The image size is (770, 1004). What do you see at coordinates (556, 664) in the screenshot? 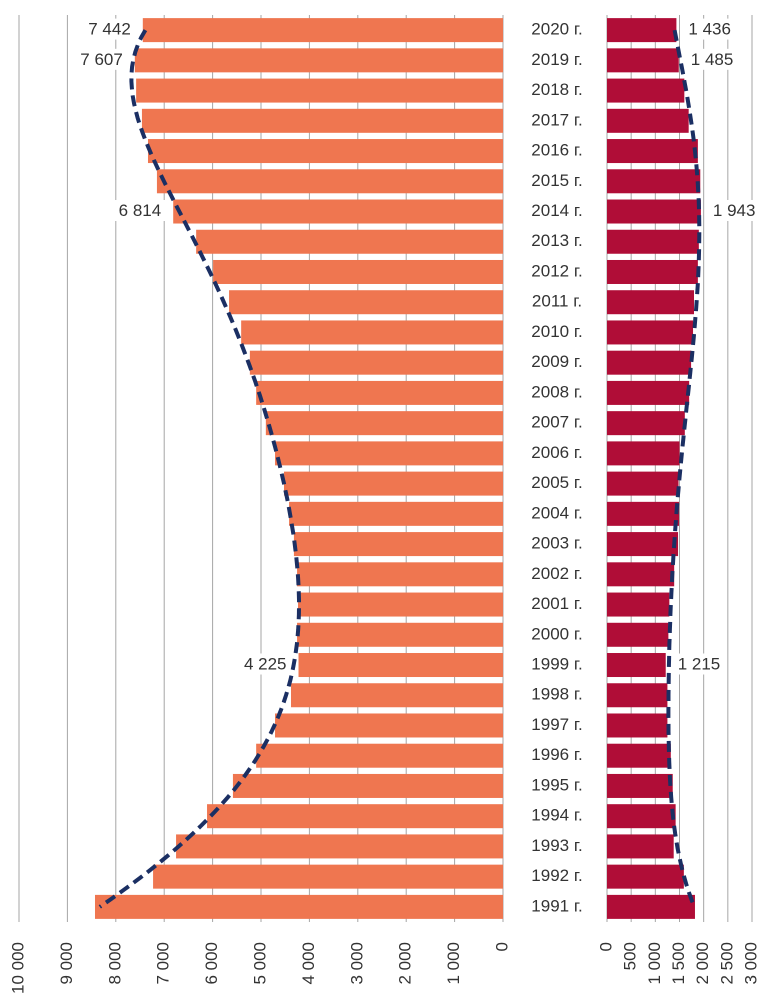
I see `category-label: 1999 г.` at bounding box center [556, 664].